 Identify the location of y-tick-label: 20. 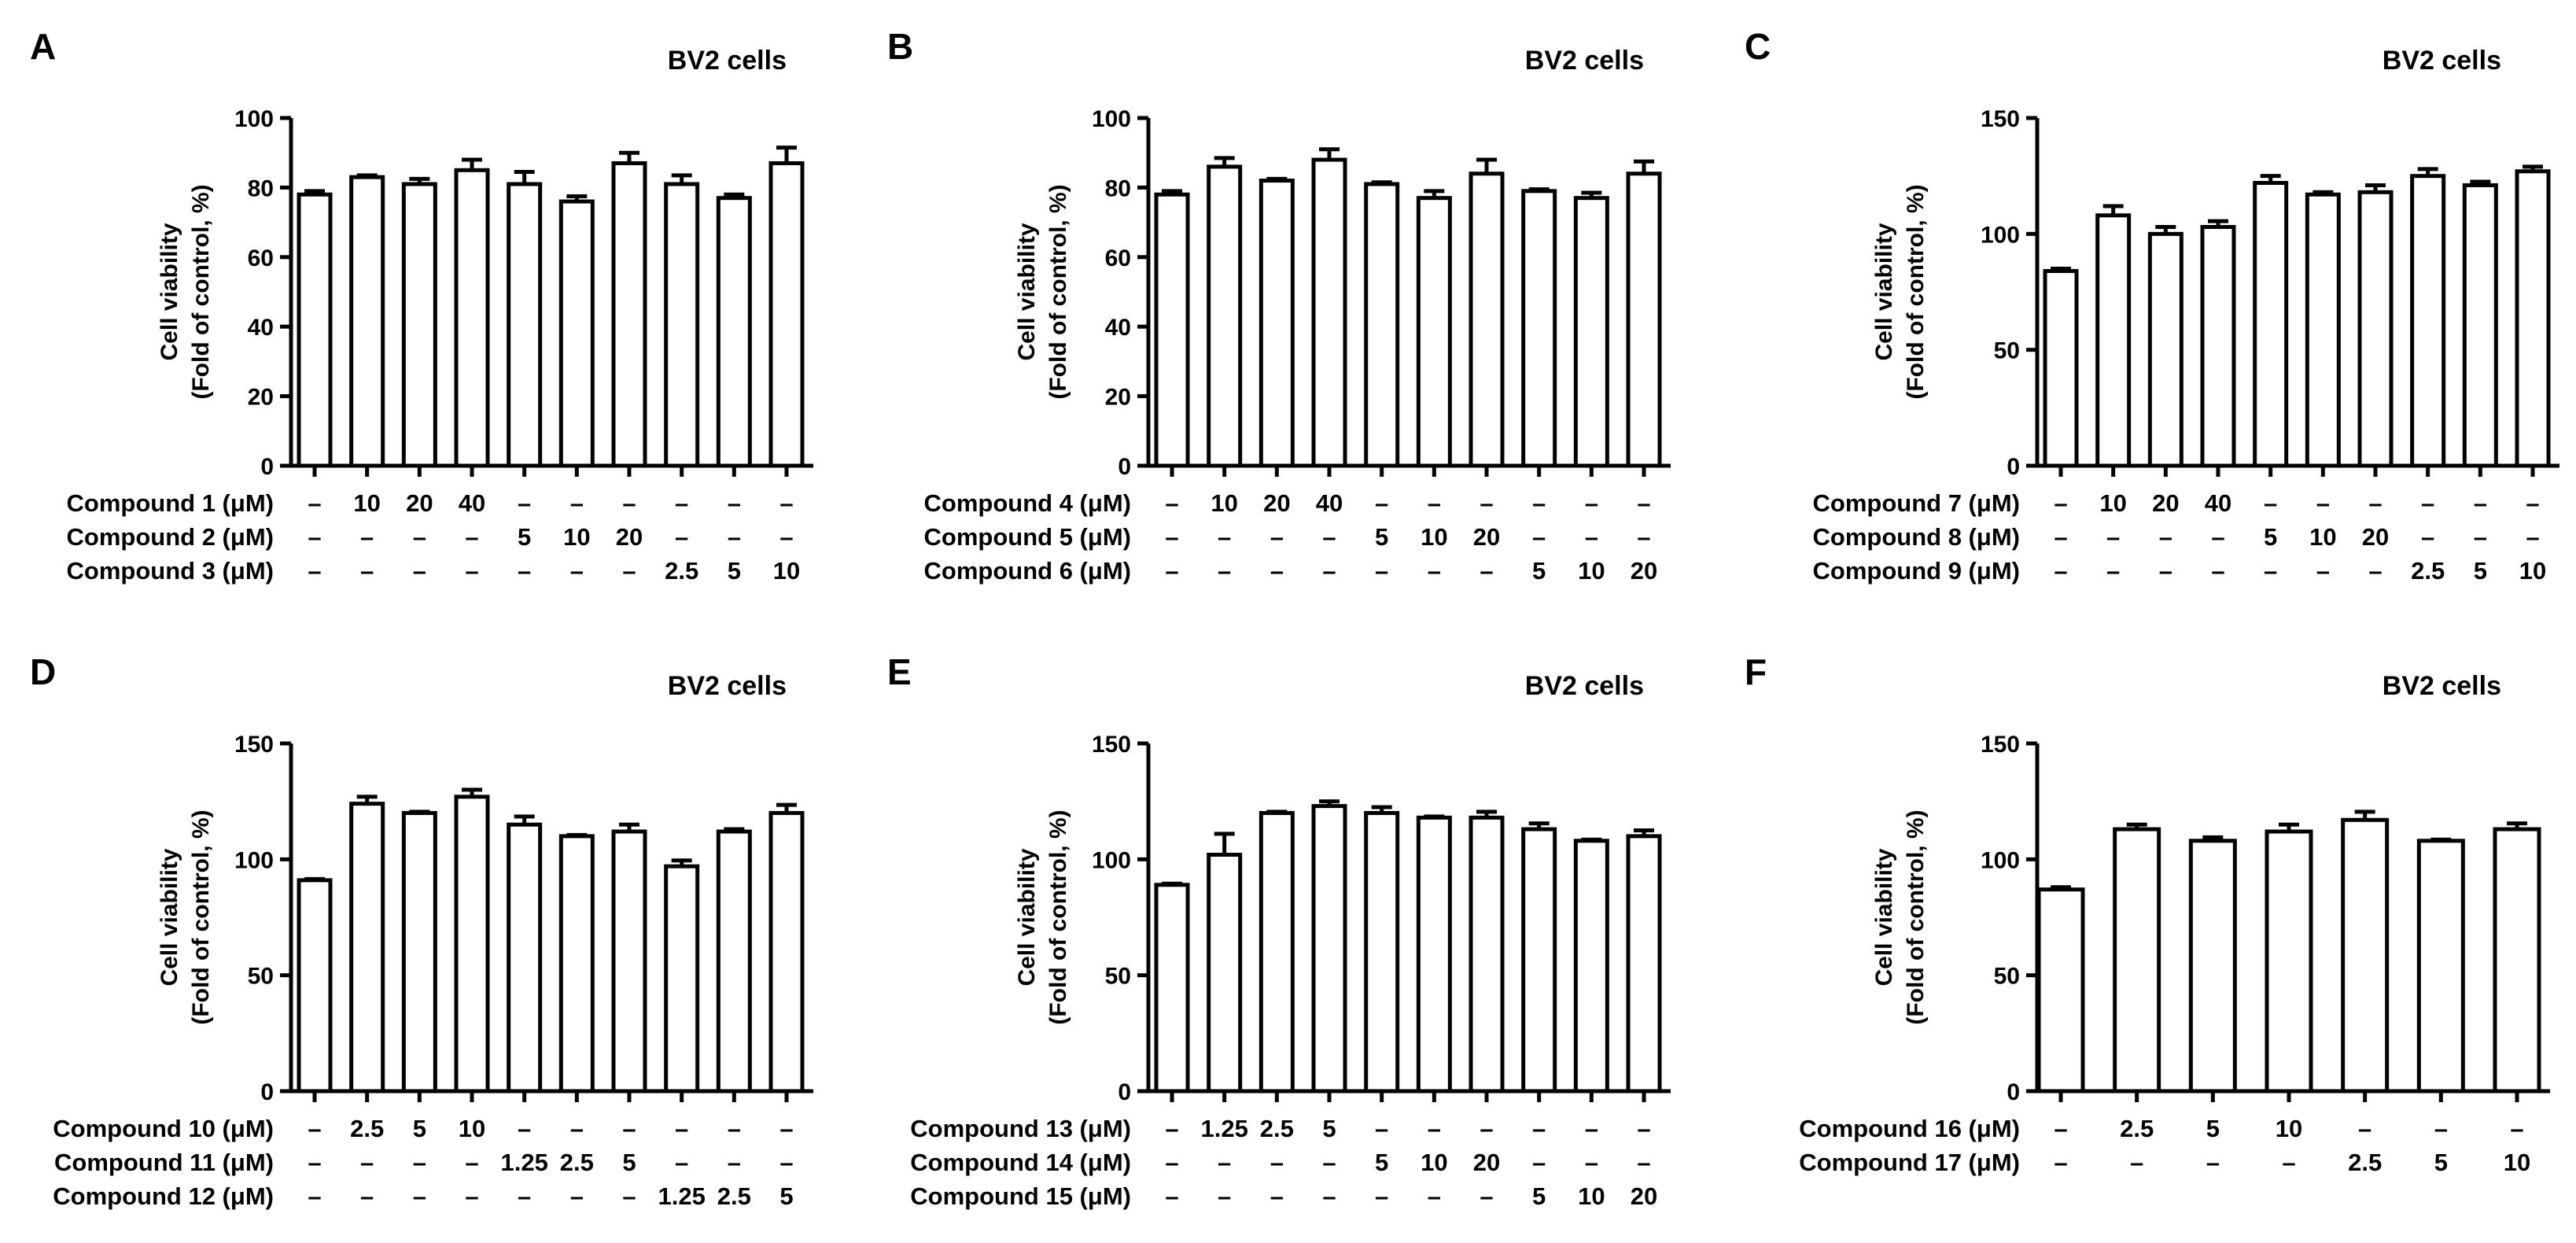
(1118, 398).